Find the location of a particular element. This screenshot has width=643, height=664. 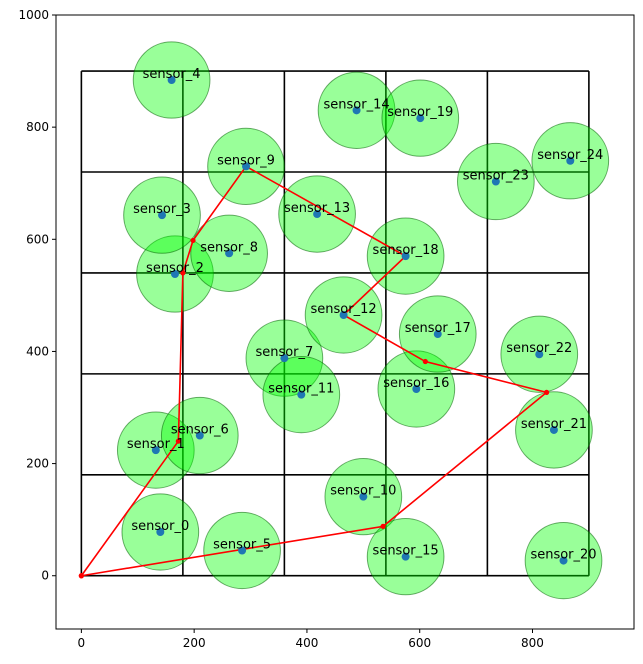

sensor-label: sensor_22 is located at coordinates (539, 348).